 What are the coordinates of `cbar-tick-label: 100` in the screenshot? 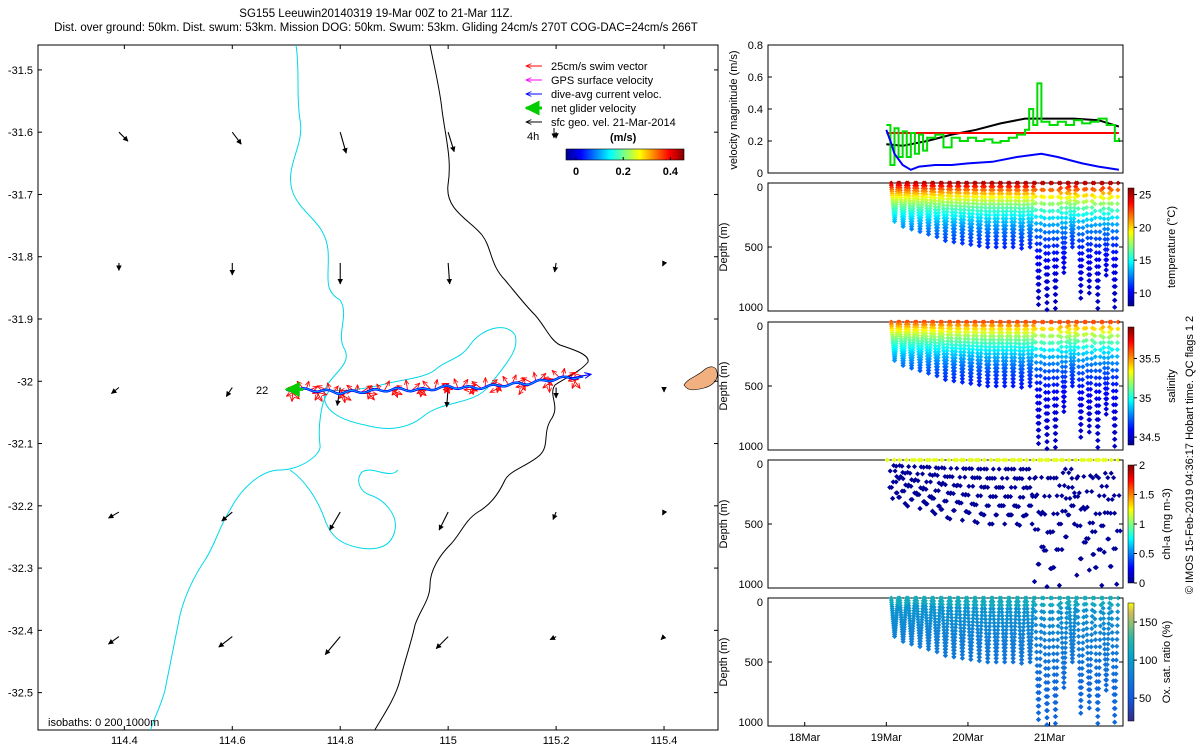 It's located at (1148, 661).